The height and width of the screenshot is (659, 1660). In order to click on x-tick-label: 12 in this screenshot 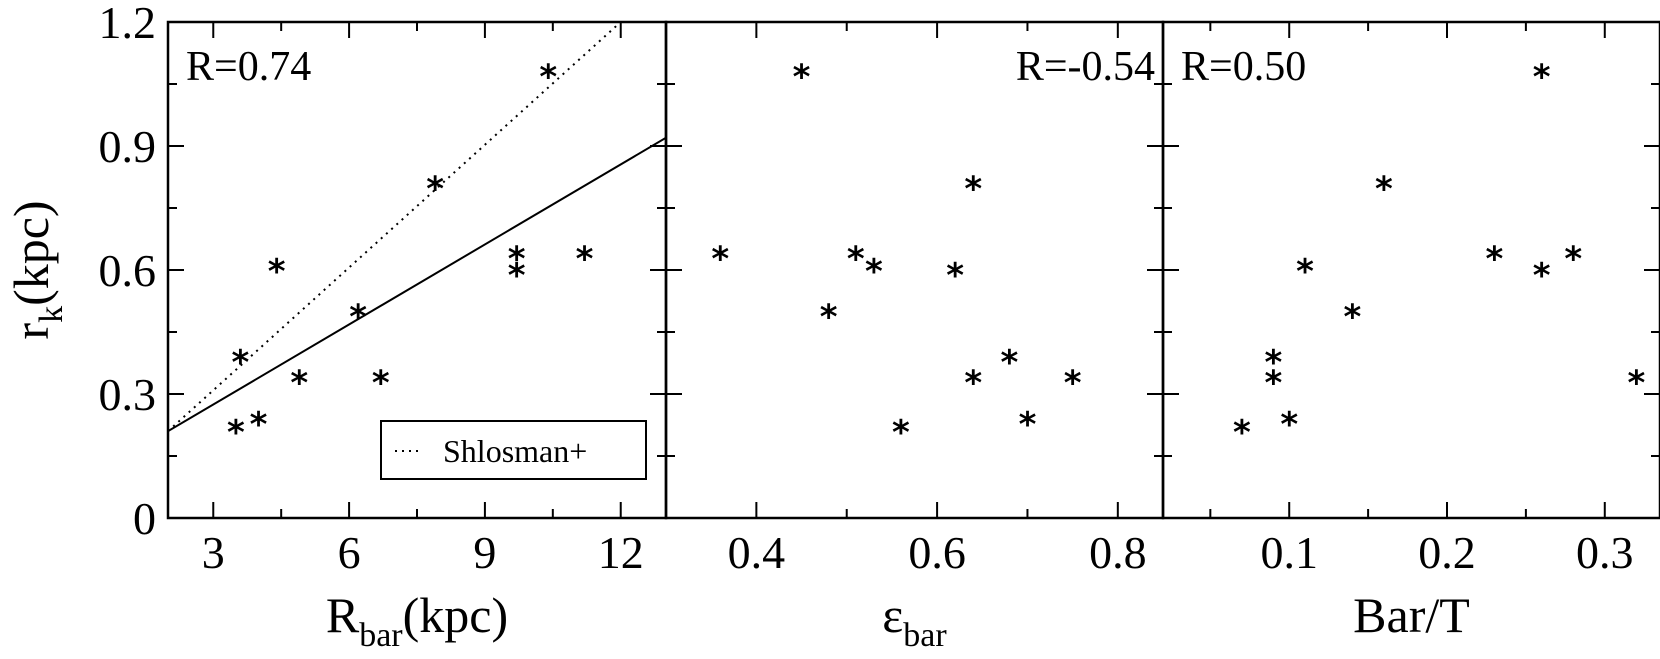, I will do `click(621, 552)`.